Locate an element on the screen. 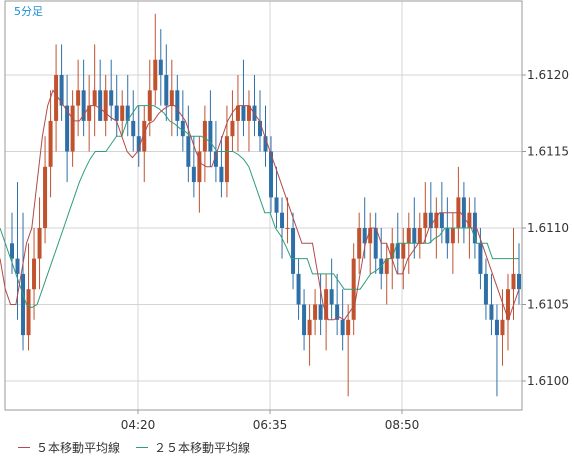  y-tick-label: 1.6110 is located at coordinates (548, 228).